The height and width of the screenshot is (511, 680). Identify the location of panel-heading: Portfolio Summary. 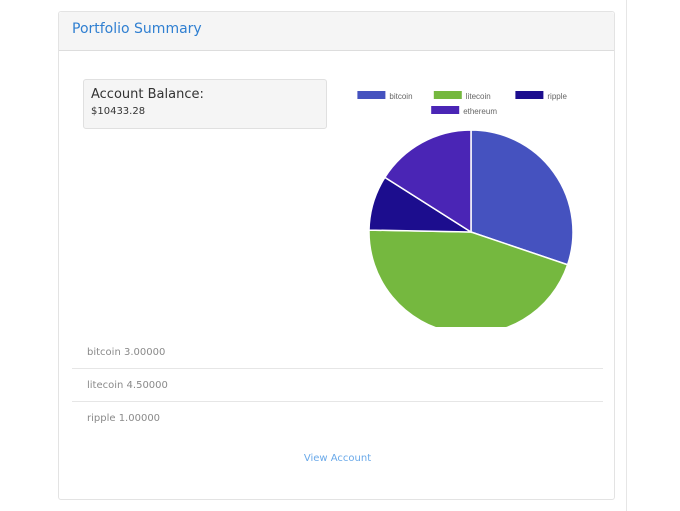
(336, 31).